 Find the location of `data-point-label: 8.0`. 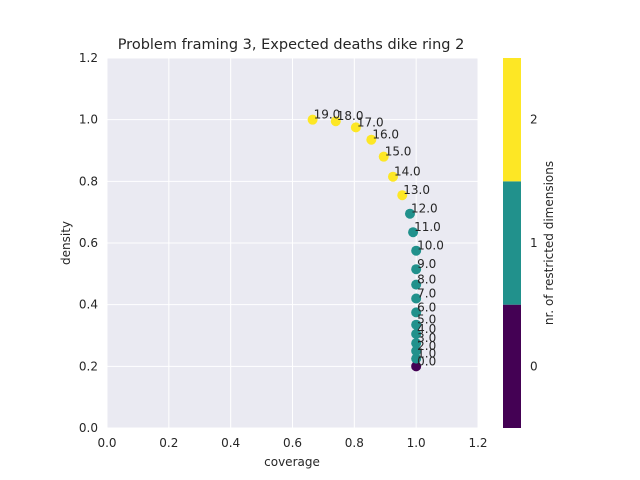

data-point-label: 8.0 is located at coordinates (426, 280).